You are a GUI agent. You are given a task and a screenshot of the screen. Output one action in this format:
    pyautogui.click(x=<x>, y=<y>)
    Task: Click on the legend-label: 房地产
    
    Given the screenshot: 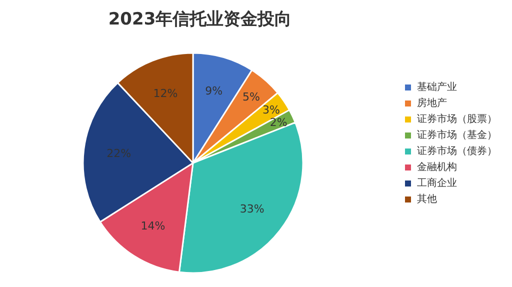 What is the action you would take?
    pyautogui.click(x=432, y=103)
    